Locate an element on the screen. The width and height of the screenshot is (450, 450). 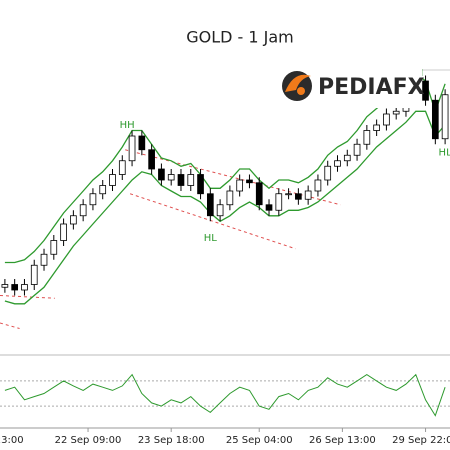
x-tick-label: 21 Sep 23:00 is located at coordinates (12, 440).